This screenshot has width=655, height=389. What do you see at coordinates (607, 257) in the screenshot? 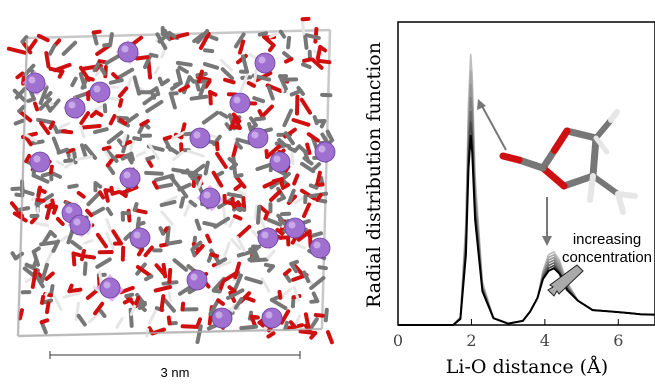
I see `annotation-line-2: concentration` at bounding box center [607, 257].